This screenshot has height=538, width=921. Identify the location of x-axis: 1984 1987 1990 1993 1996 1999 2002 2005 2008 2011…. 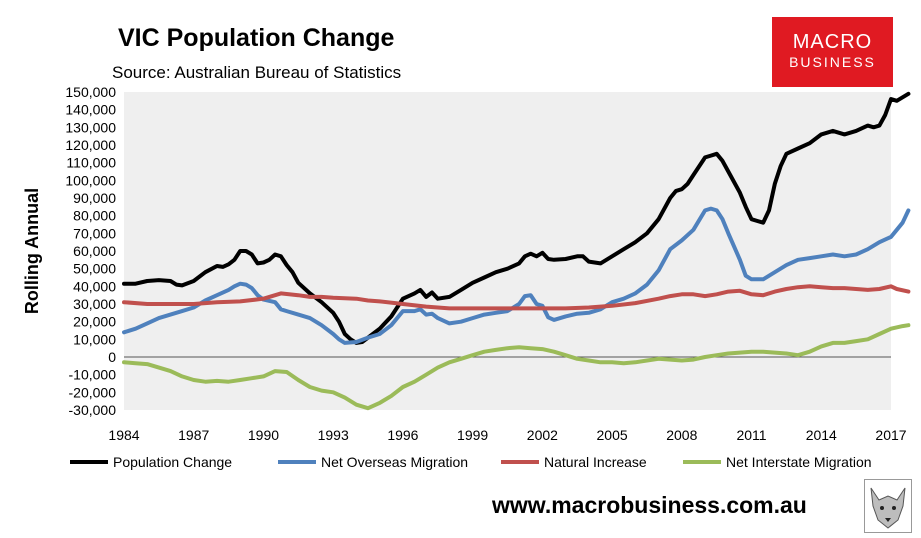
(507, 435).